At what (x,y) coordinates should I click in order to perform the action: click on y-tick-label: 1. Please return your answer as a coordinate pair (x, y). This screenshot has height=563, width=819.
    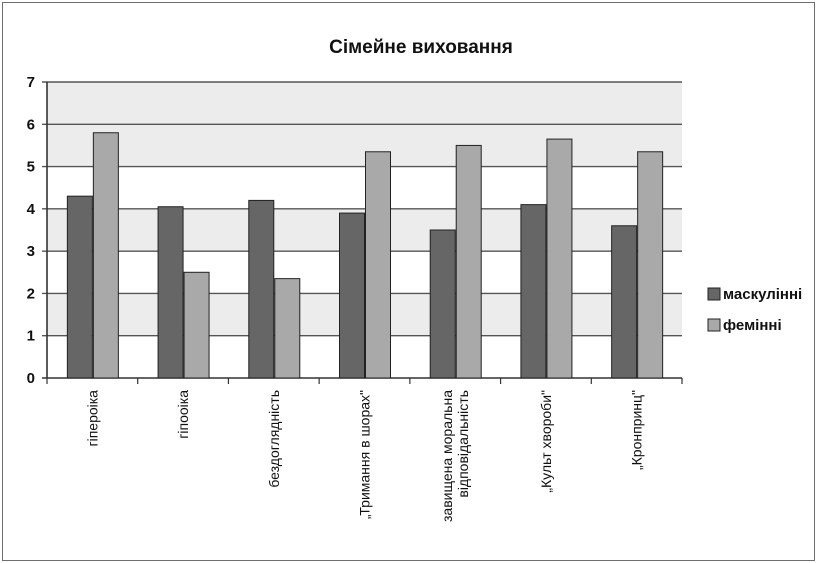
    Looking at the image, I should click on (31, 336).